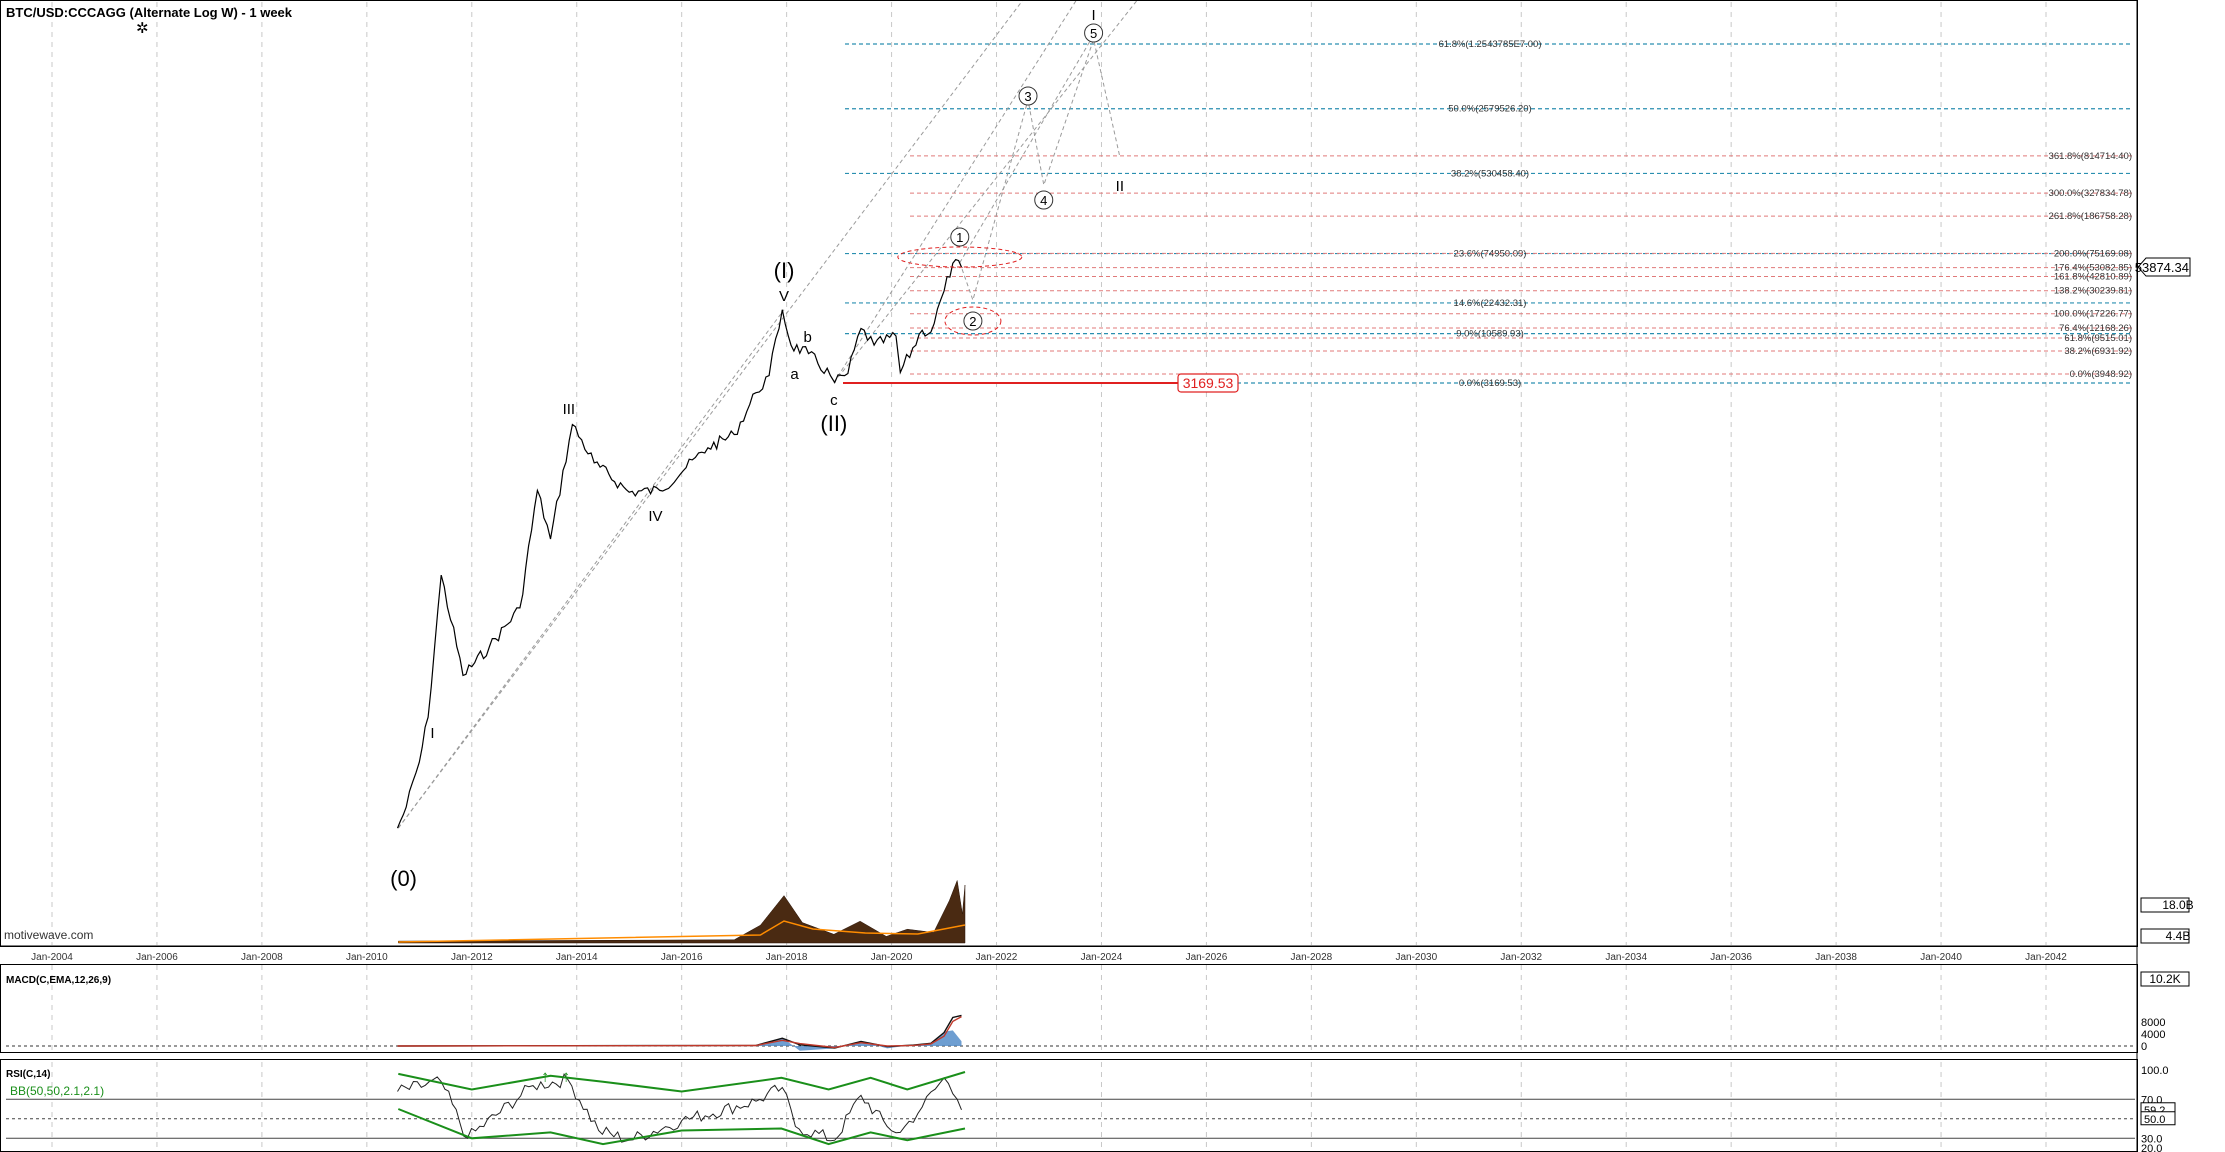  Describe the element at coordinates (2155, 1071) in the screenshot. I see `rsi-y-tick: 100.0` at that location.